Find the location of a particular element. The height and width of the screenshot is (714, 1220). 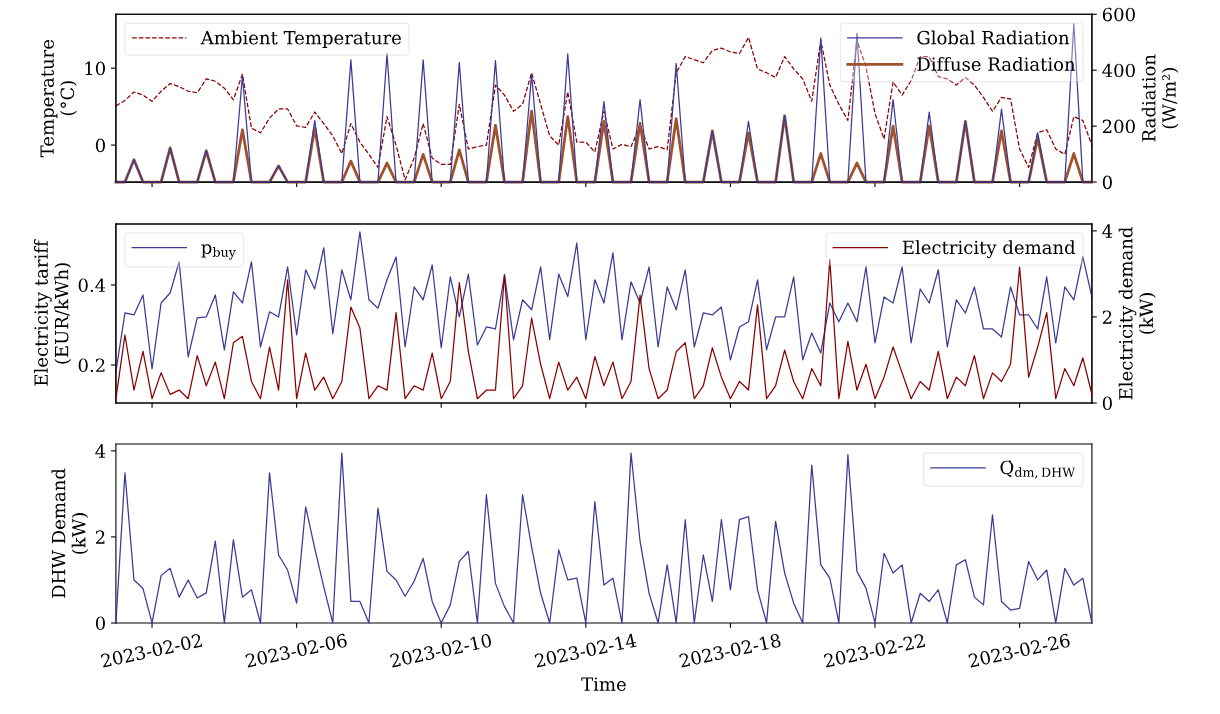

y-tick-label: 4 is located at coordinates (100, 451).